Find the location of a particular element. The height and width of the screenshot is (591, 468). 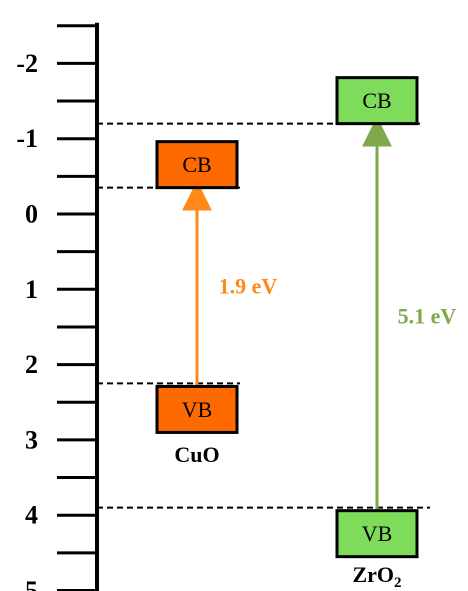

zro2-vb-label: VB is located at coordinates (377, 533).